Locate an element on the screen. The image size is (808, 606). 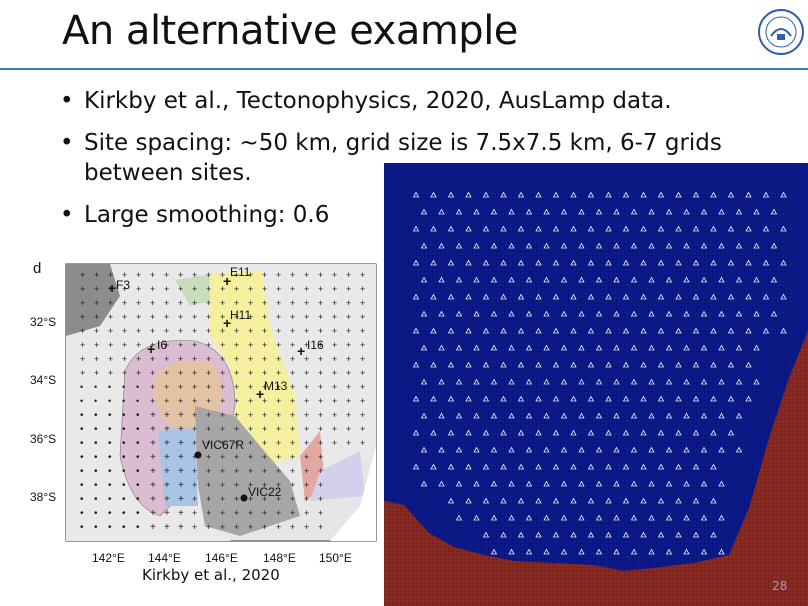
site-label: E11 is located at coordinates (240, 272).